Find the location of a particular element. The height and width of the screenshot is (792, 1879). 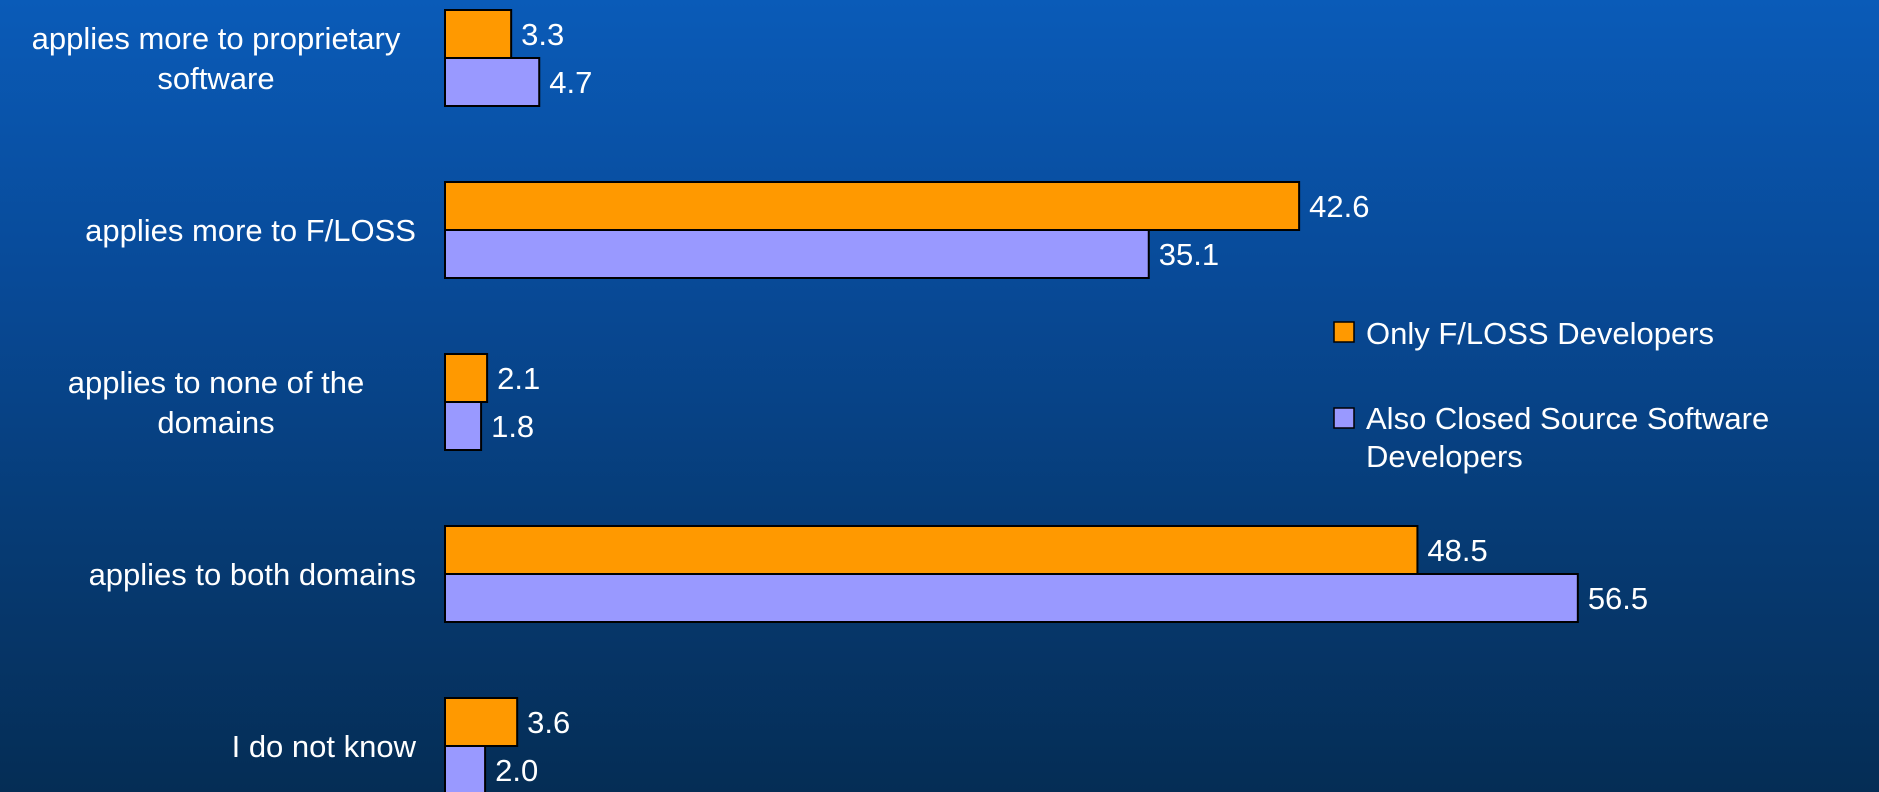

category-label-line: applies to none of the is located at coordinates (216, 382).